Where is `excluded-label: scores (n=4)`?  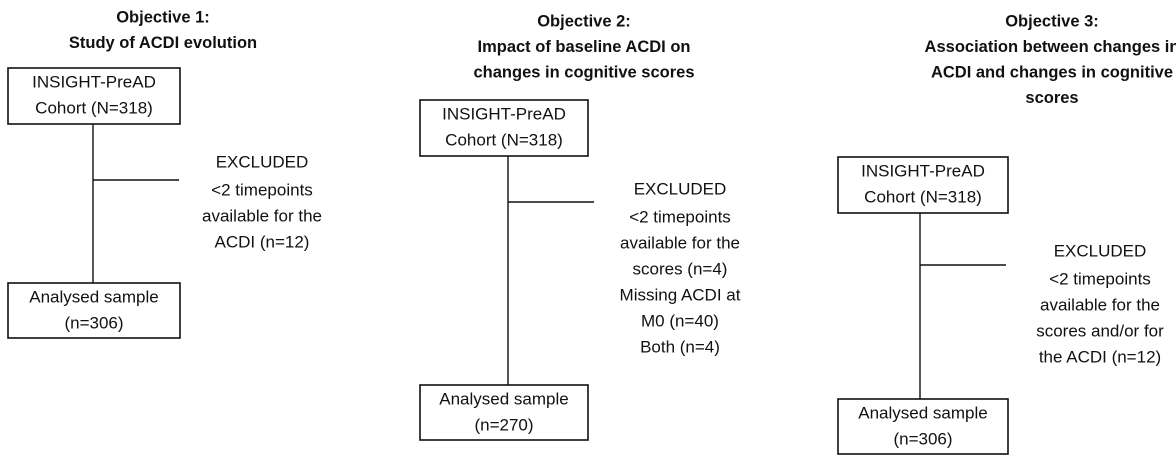
excluded-label: scores (n=4) is located at coordinates (680, 268).